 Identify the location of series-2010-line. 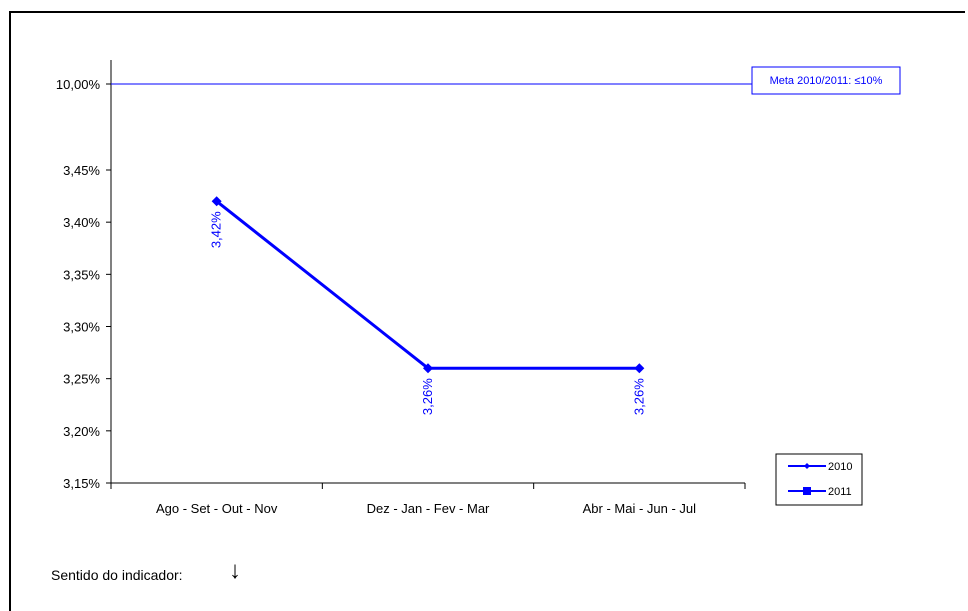
(427, 285).